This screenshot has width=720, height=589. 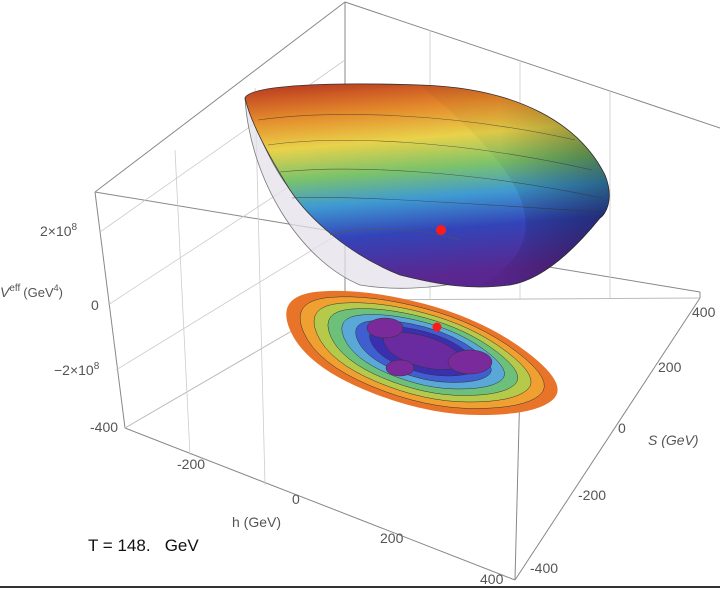 What do you see at coordinates (422, 352) in the screenshot?
I see `contour-projection` at bounding box center [422, 352].